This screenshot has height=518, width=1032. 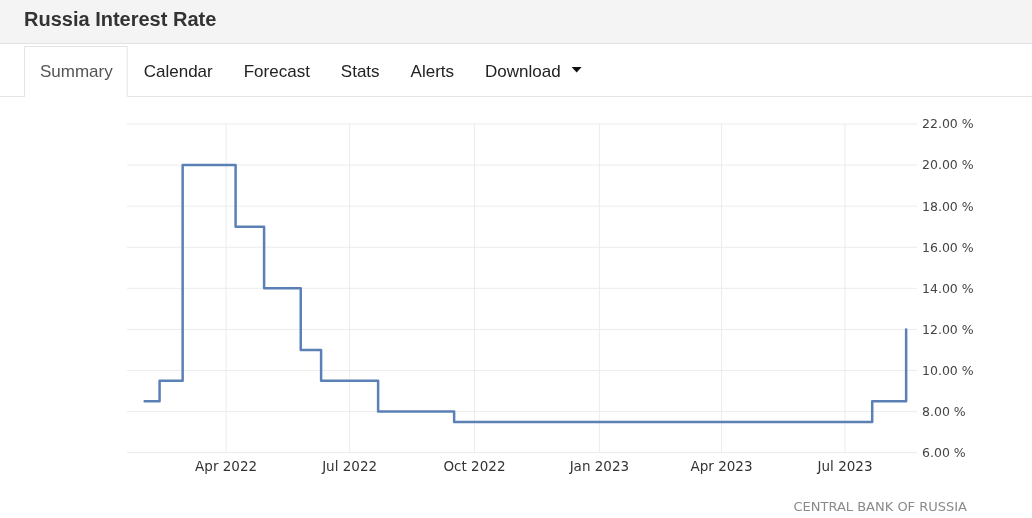 What do you see at coordinates (721, 466) in the screenshot?
I see `x-tick-label: Apr 2023` at bounding box center [721, 466].